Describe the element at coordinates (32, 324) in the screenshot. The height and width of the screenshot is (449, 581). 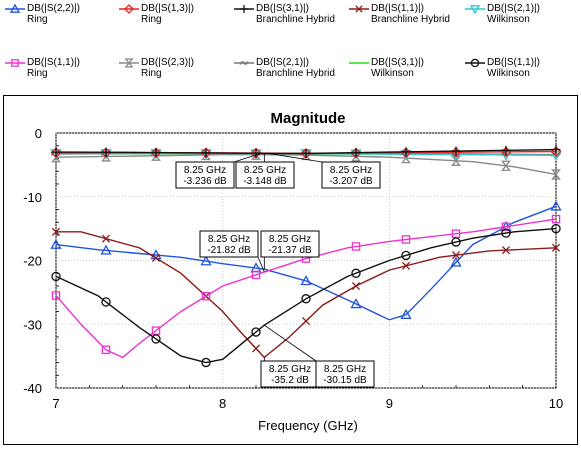
I see `y-tick-label: -30` at that location.